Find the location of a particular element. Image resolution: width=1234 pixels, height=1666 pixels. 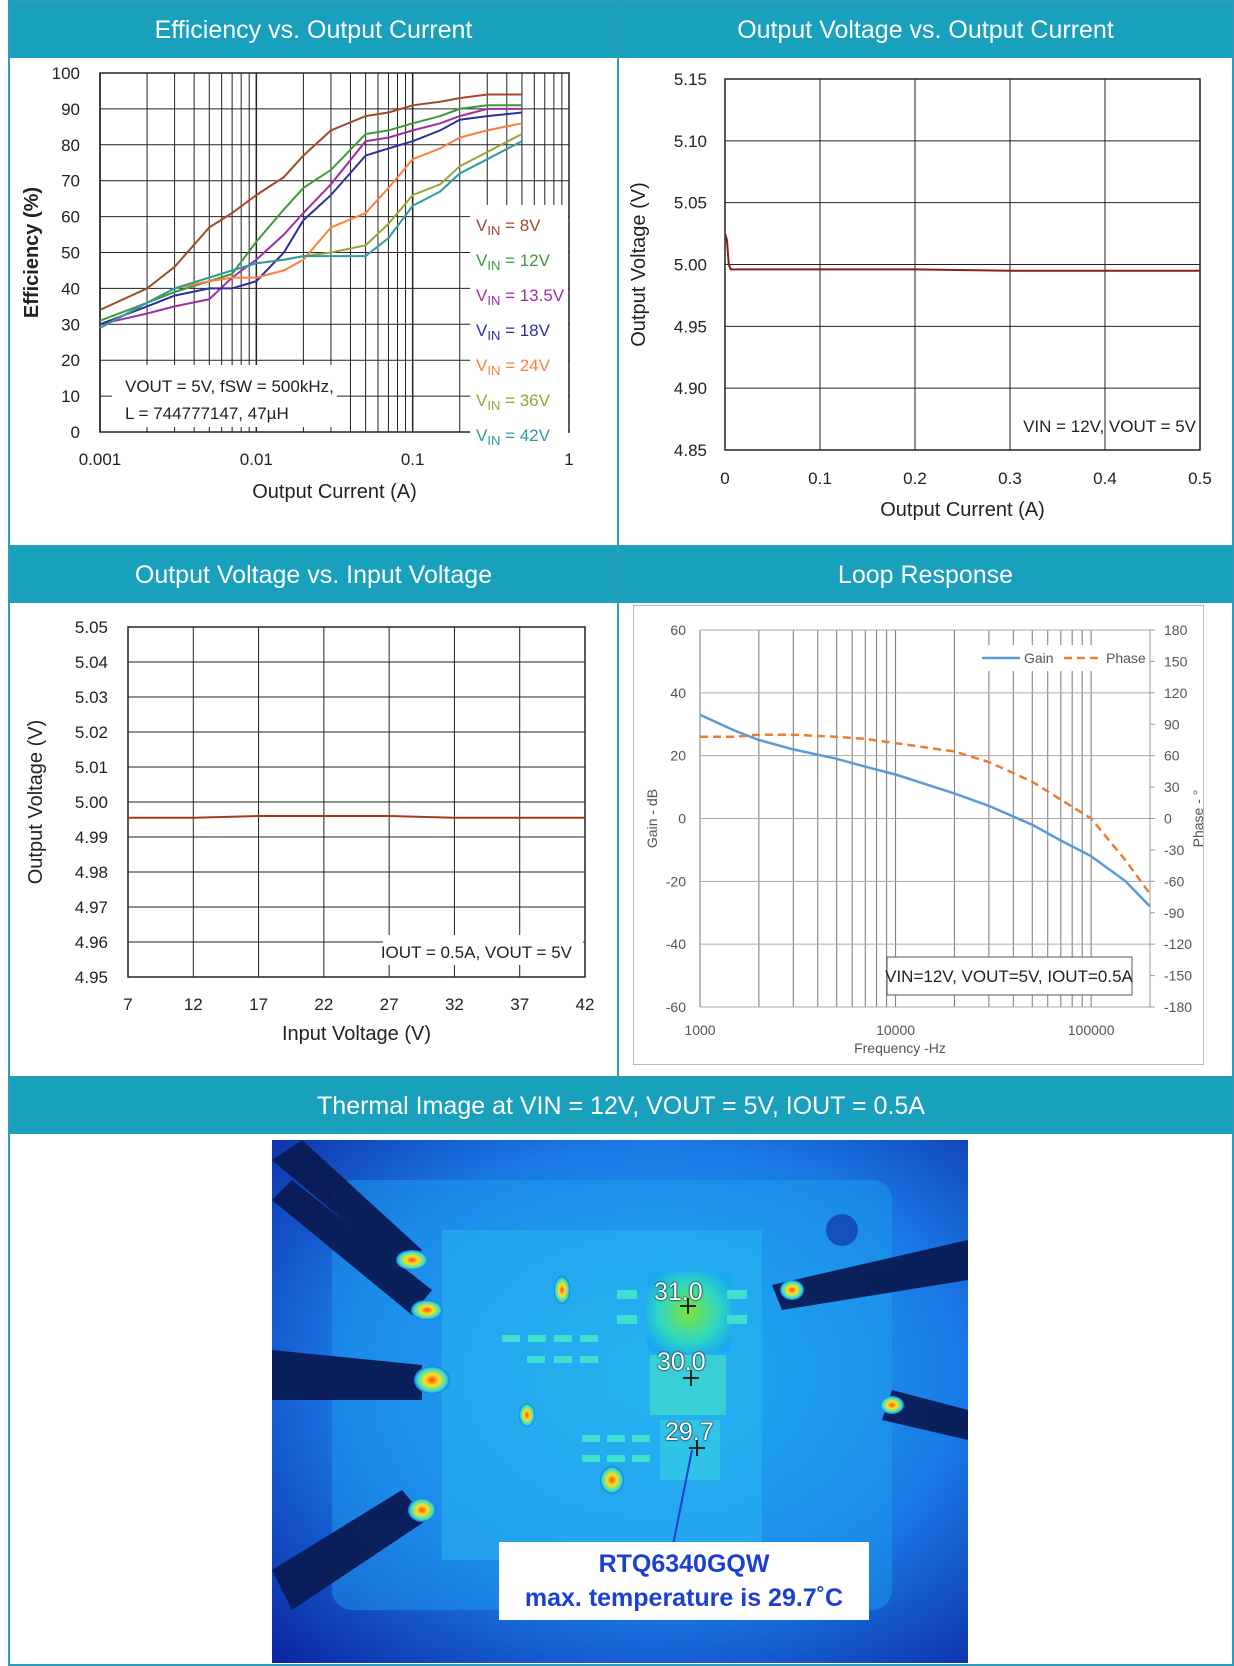

vi-ytick-label: 5.15 is located at coordinates (690, 79).